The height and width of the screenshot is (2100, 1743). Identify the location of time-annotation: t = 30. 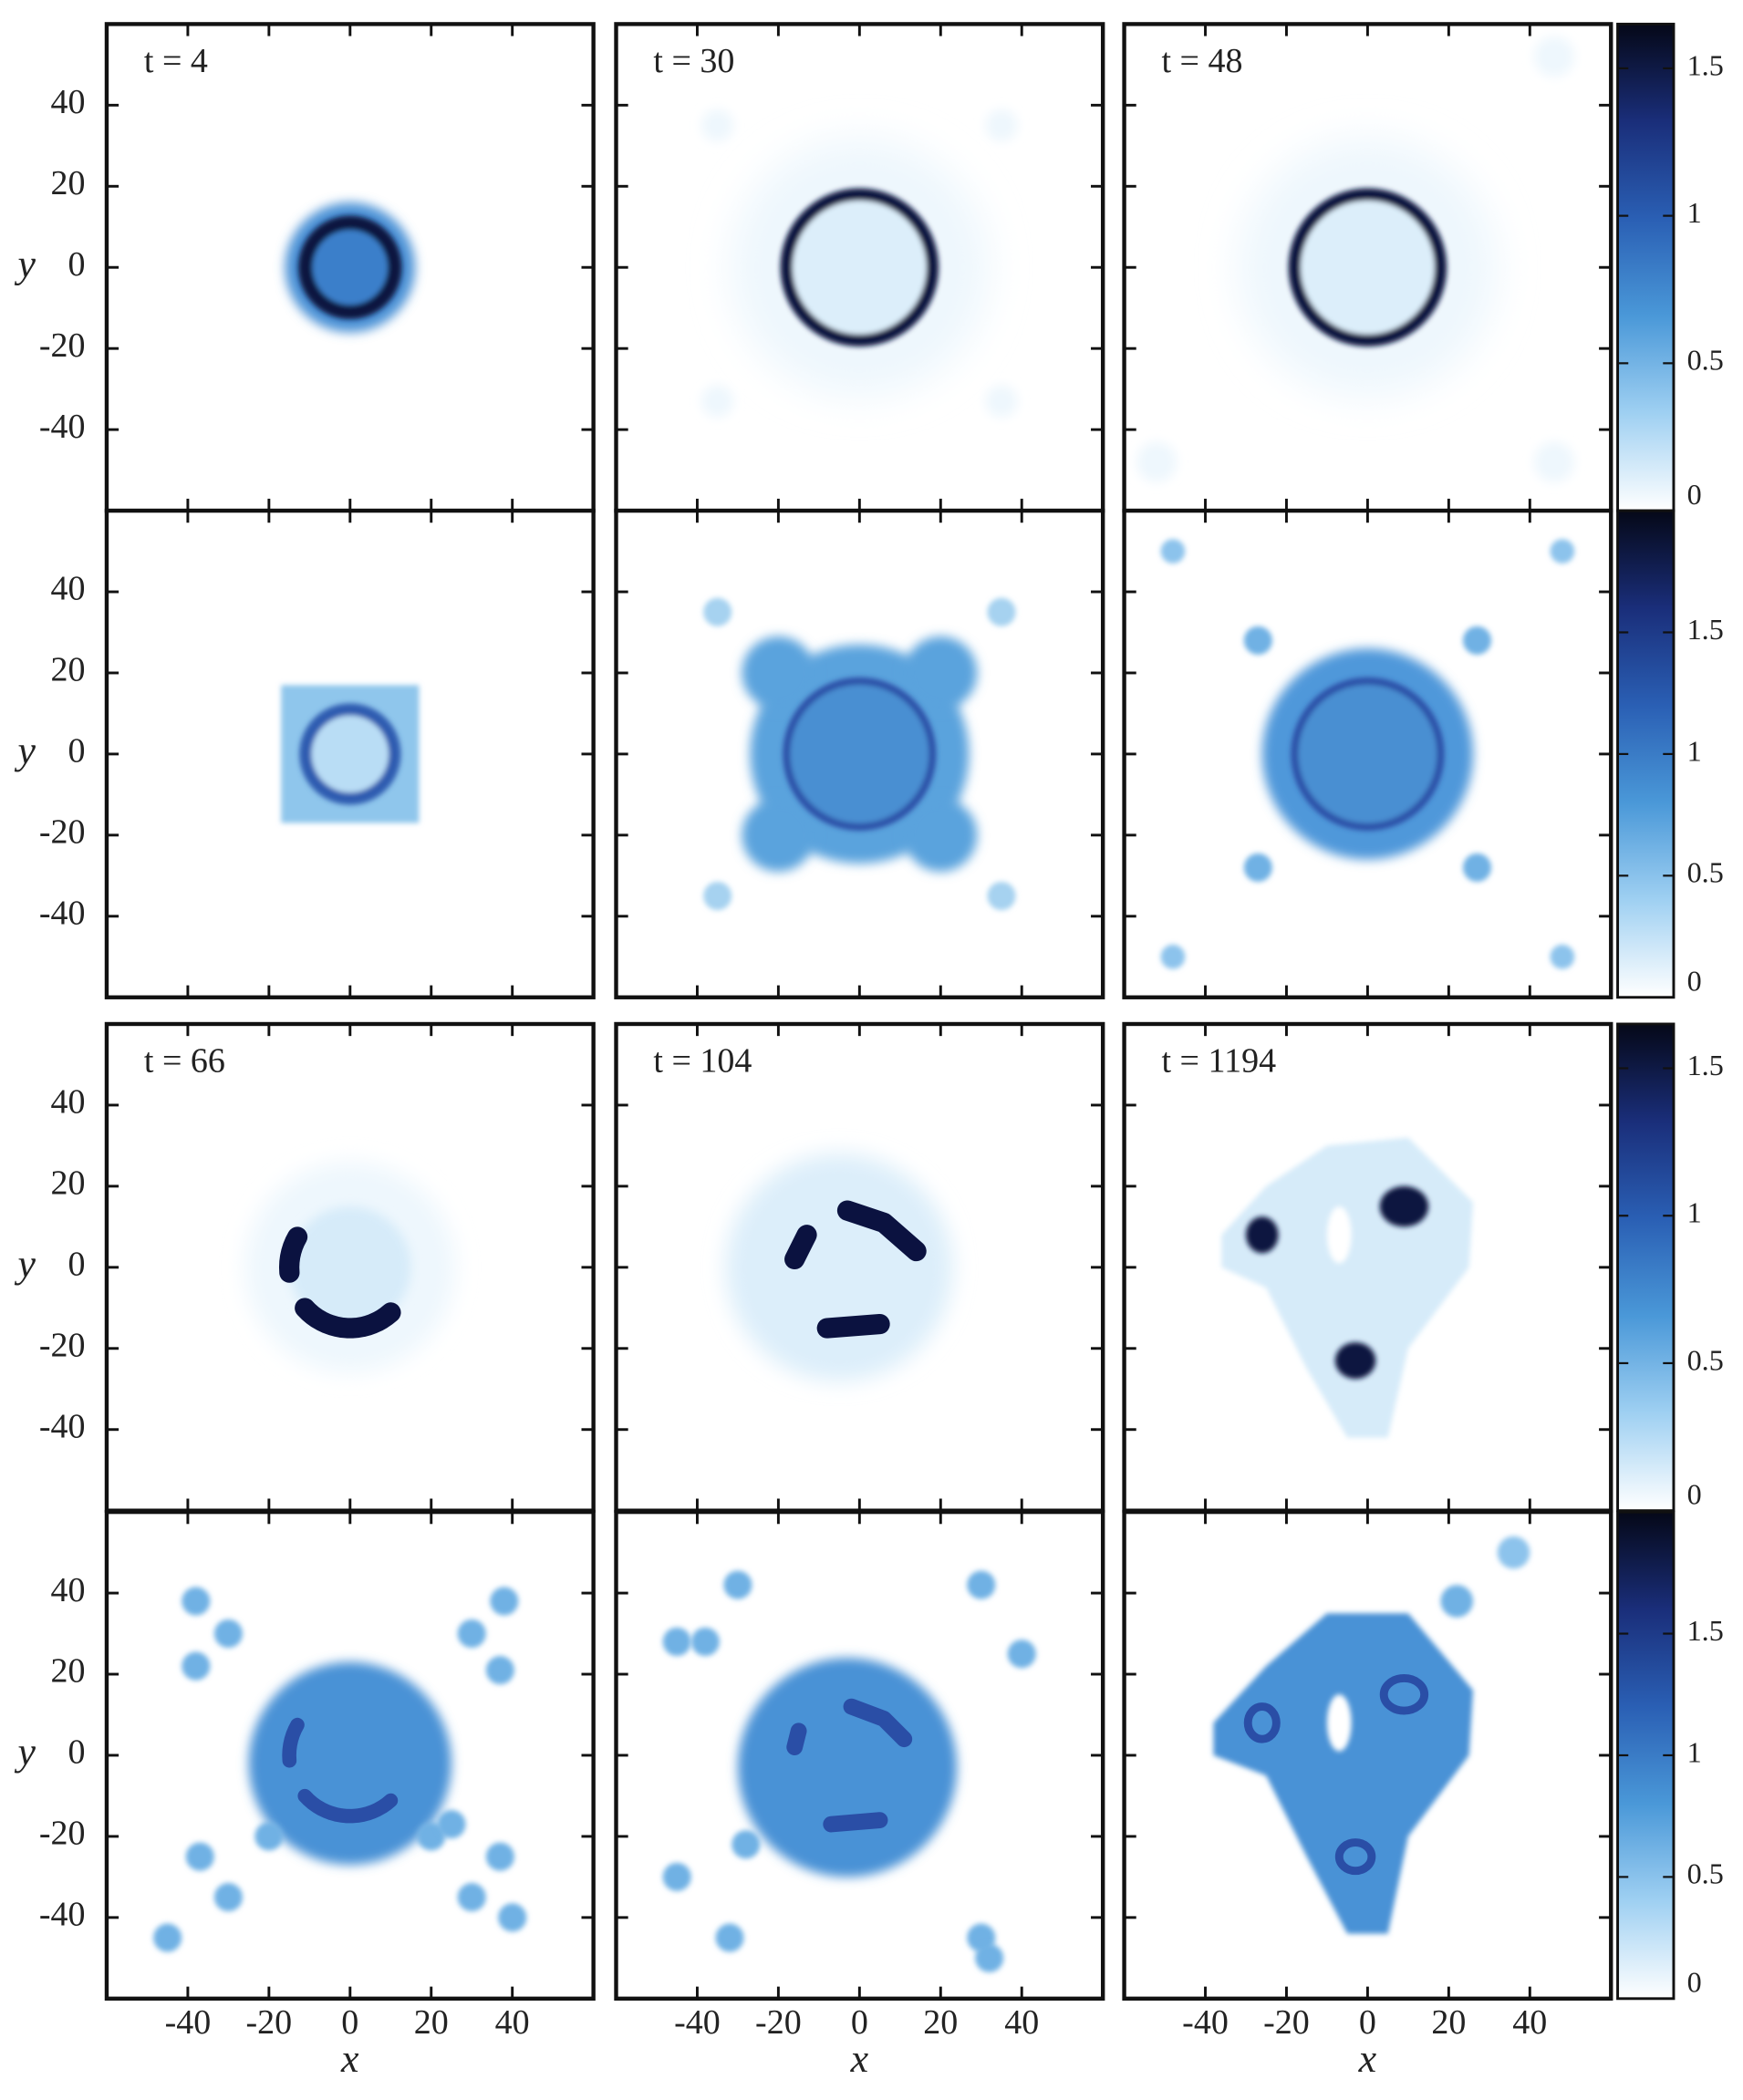
(693, 61).